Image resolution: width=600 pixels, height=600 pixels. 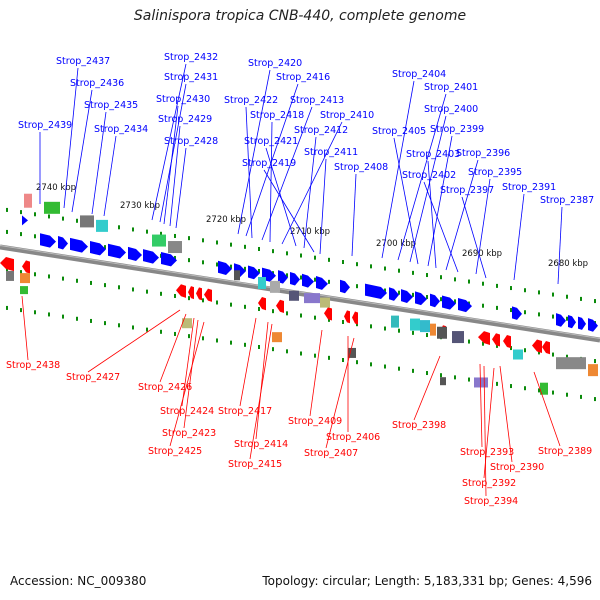 What do you see at coordinates (565, 451) in the screenshot?
I see `gene-label-reverse: Strop_2389` at bounding box center [565, 451].